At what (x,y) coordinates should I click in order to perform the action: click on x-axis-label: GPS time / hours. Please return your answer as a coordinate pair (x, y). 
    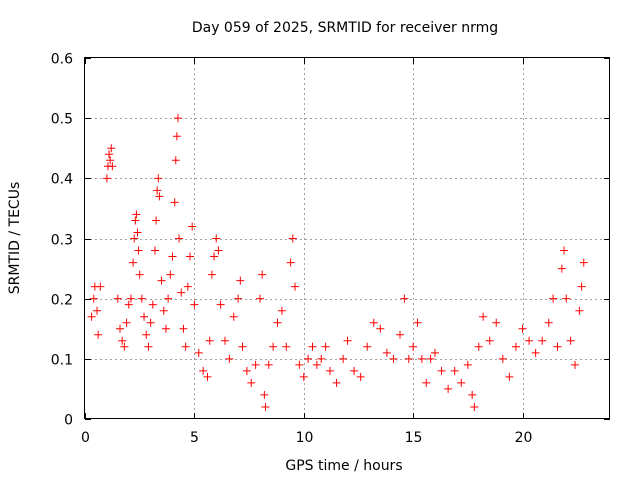
    Looking at the image, I should click on (343, 466).